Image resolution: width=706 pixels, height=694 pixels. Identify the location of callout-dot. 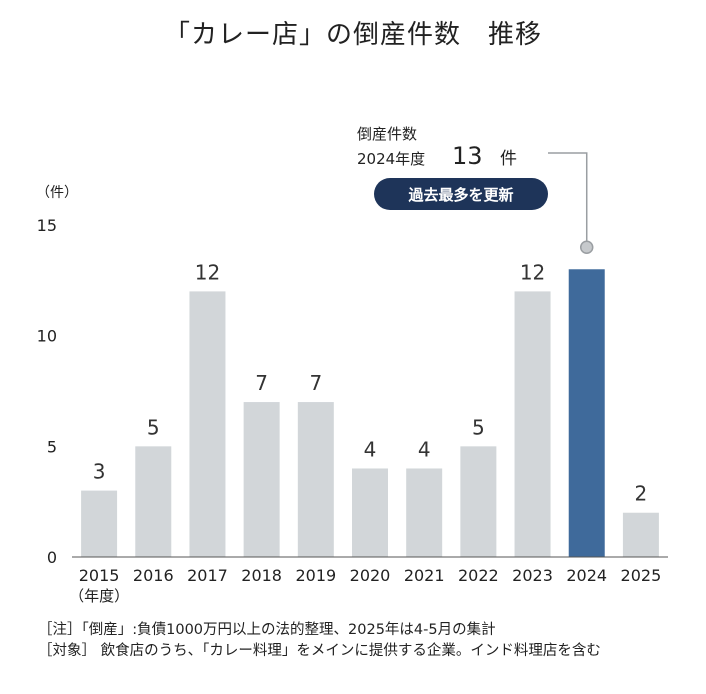
(586, 247).